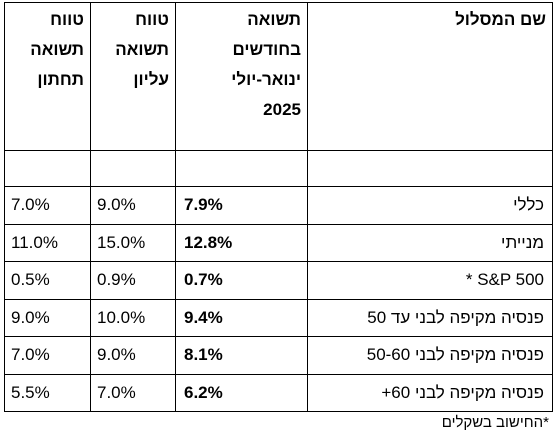 This screenshot has height=437, width=553. What do you see at coordinates (47, 317) in the screenshot?
I see `lower-range-value: 9.0%` at bounding box center [47, 317].